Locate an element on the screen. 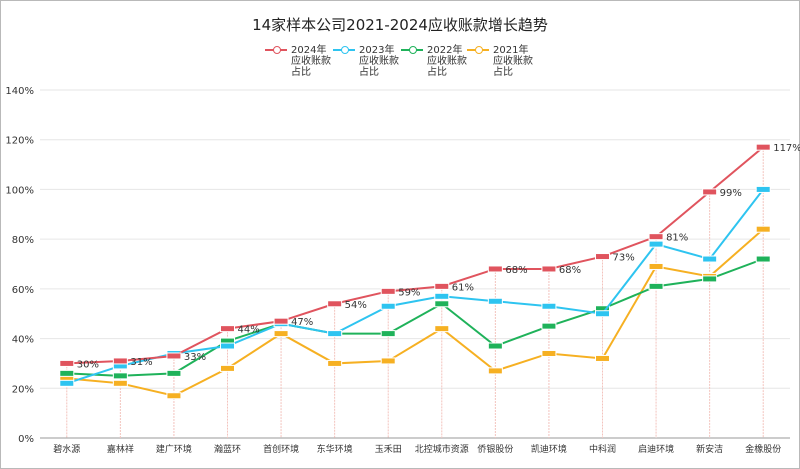 The height and width of the screenshot is (469, 800). legend-label-2022: 2022年应收账款占比 is located at coordinates (447, 61).